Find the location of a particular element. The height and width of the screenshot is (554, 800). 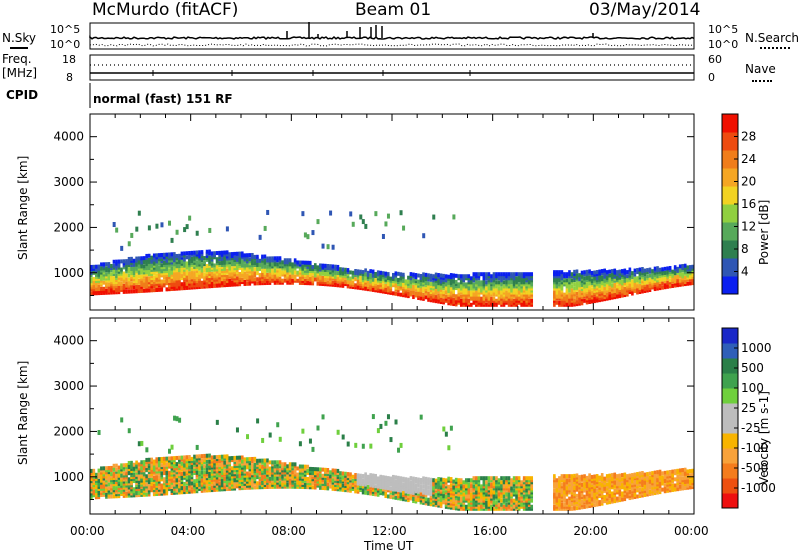

power-cbar-tick-label: 4 is located at coordinates (745, 272).